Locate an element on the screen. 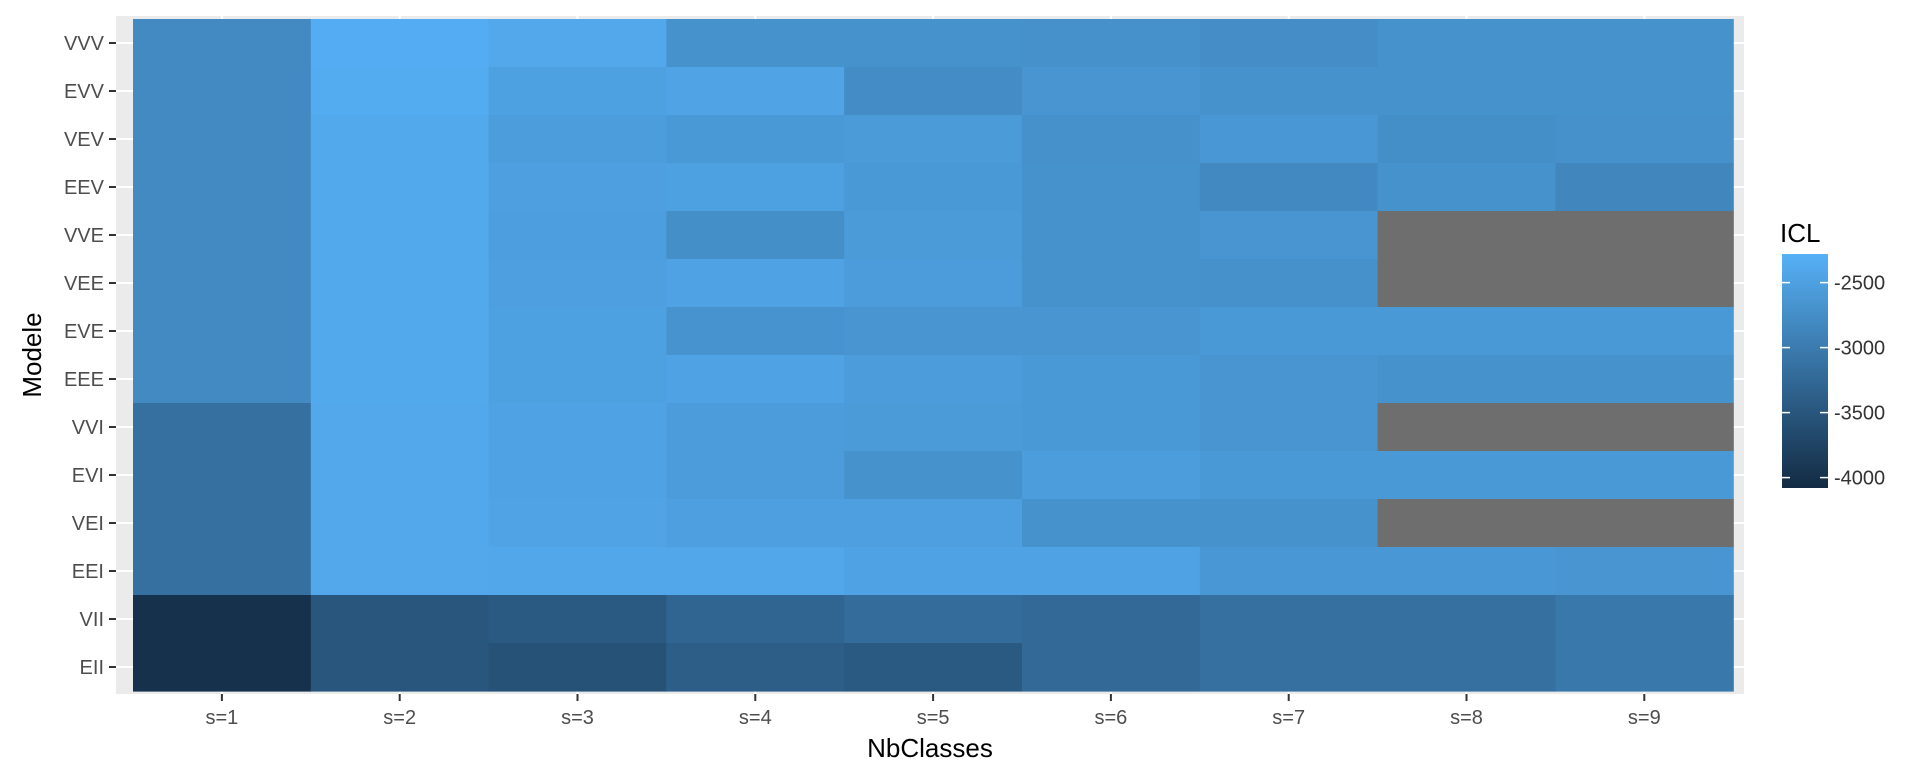 This screenshot has width=1920, height=768. legend-tick-label: -4000 is located at coordinates (1859, 479).